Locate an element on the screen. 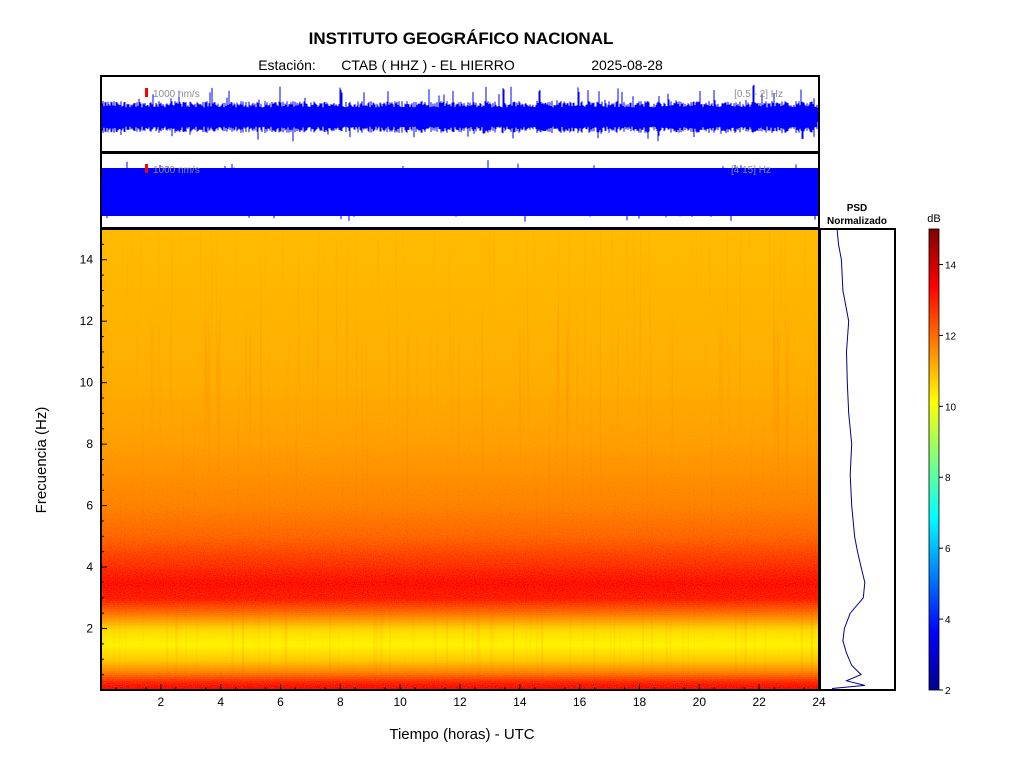  x-tick-label: 20 is located at coordinates (700, 702).